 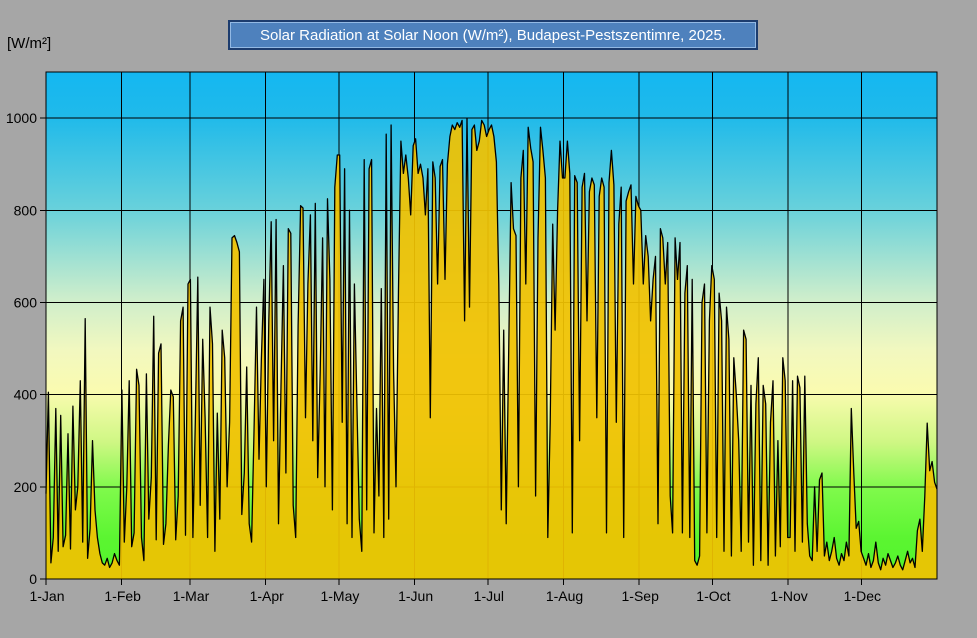 What do you see at coordinates (26, 210) in the screenshot?
I see `y-tick-label: 800` at bounding box center [26, 210].